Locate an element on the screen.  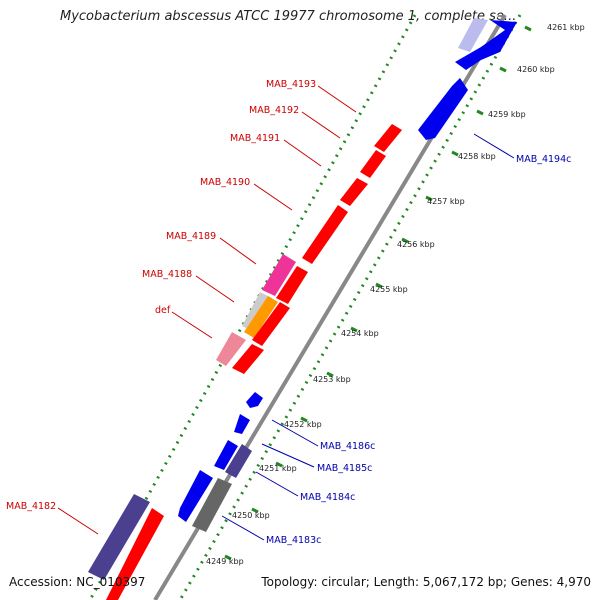
ruler-label: 4257 kbp is located at coordinates (446, 201).